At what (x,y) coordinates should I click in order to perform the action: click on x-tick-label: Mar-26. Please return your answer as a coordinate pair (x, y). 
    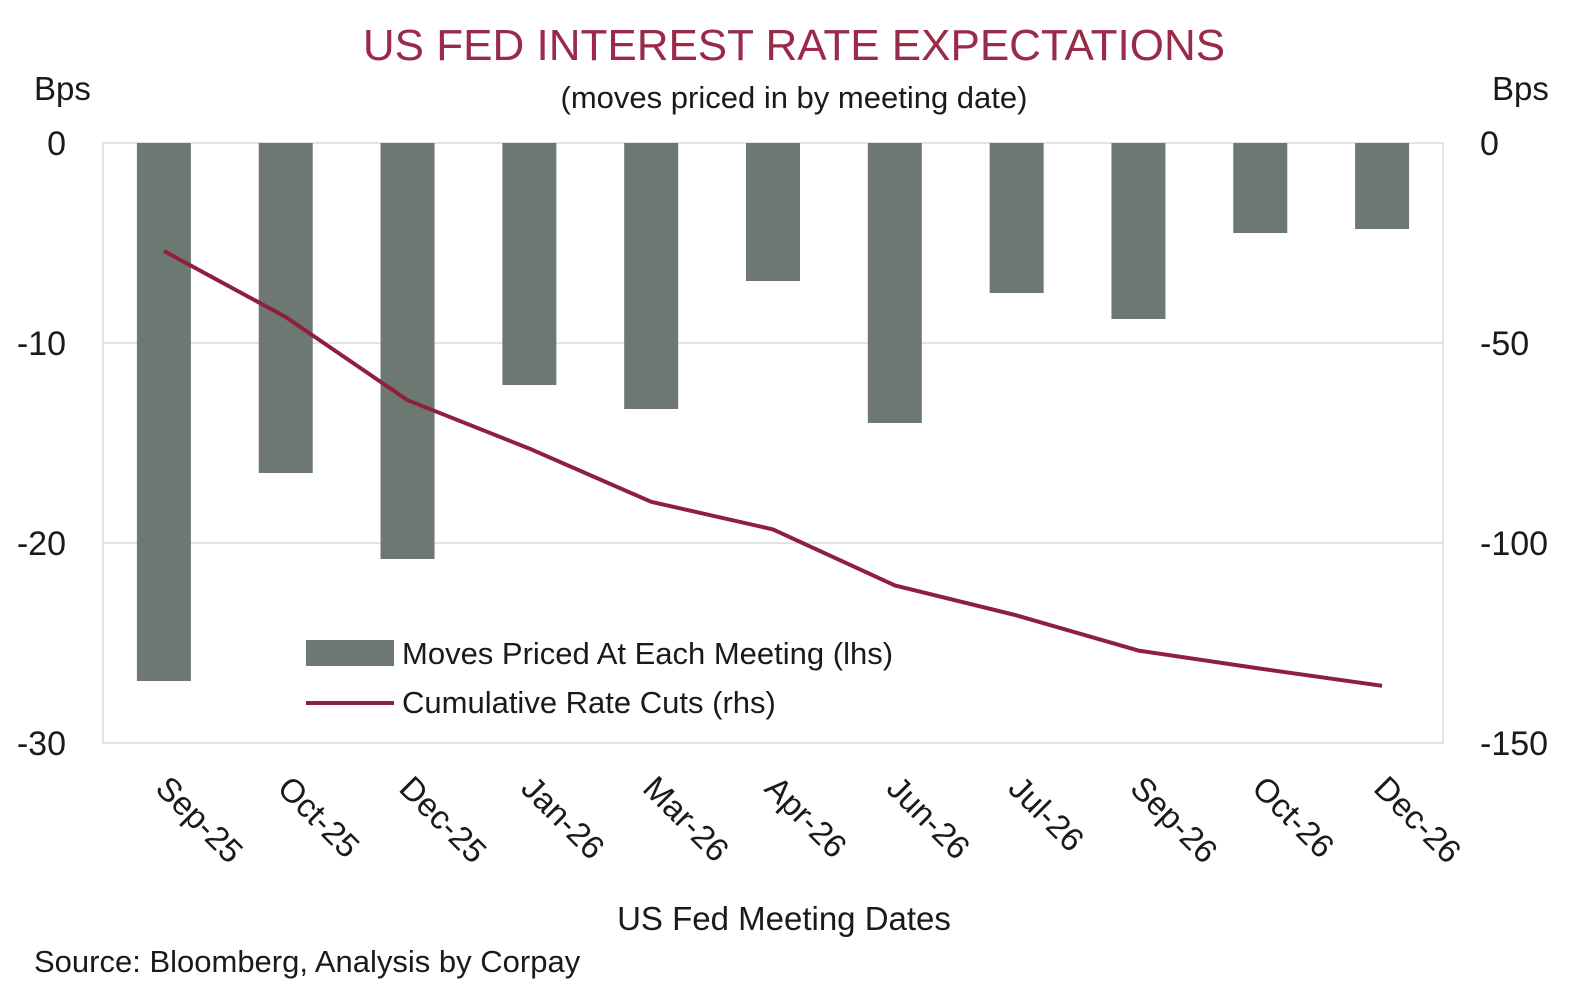
    Looking at the image, I should click on (686, 819).